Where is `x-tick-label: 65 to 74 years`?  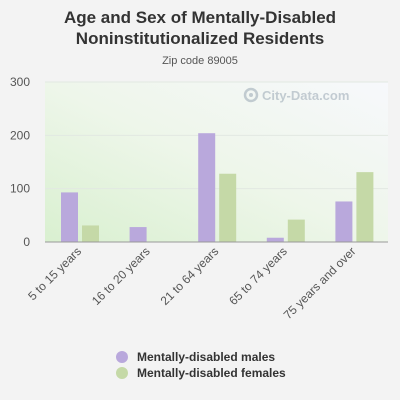 x-tick-label: 65 to 74 years is located at coordinates (258, 276).